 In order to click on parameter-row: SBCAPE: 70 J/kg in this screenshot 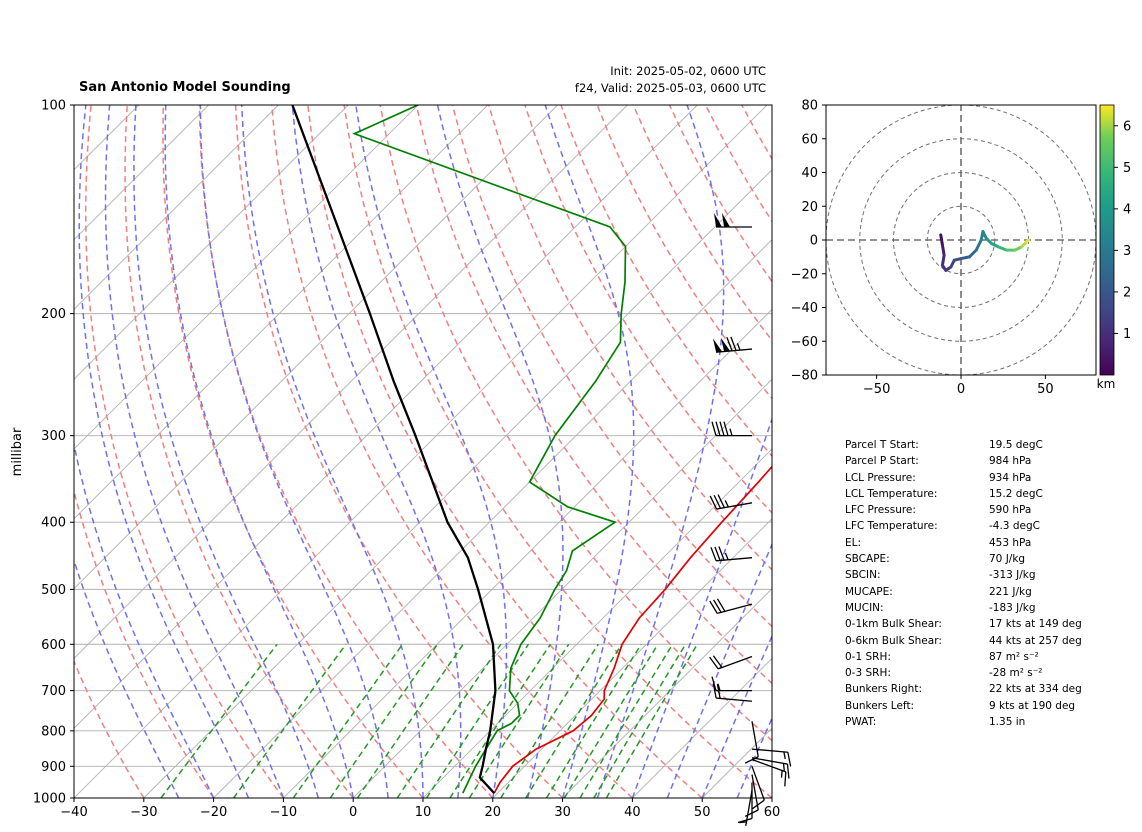, I will do `click(963, 559)`.